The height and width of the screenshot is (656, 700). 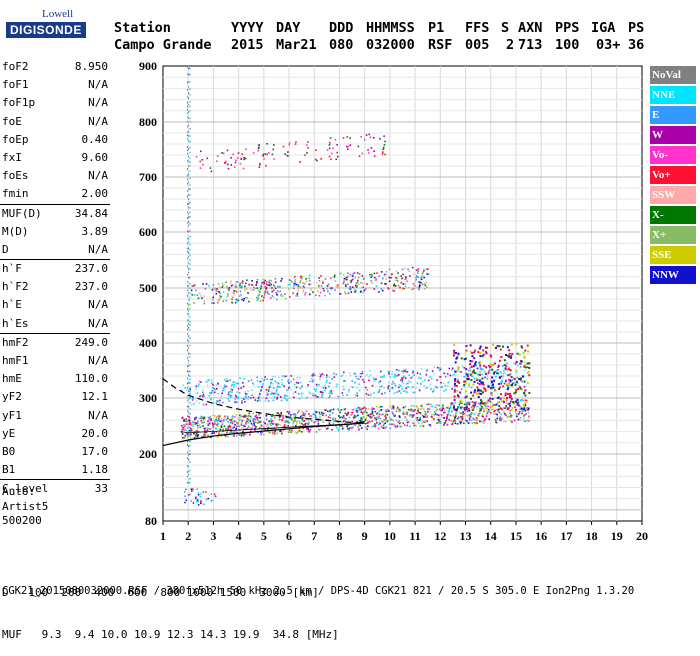 What do you see at coordinates (296, 45) in the screenshot?
I see `header-field-value: Mar21` at bounding box center [296, 45].